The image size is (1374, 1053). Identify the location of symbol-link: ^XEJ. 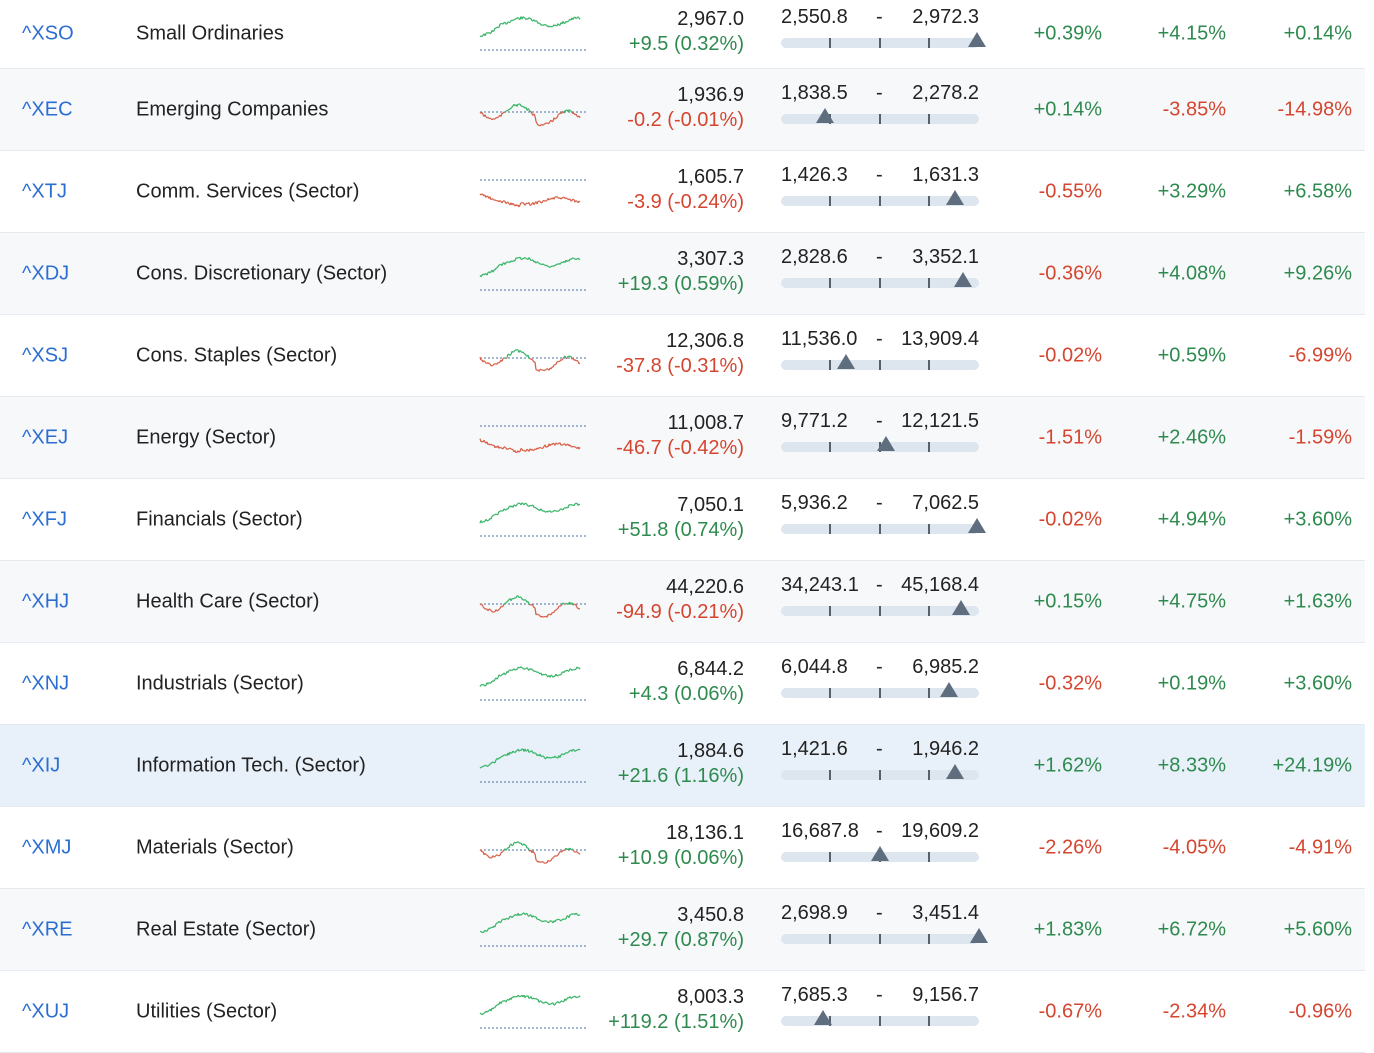
(45, 437).